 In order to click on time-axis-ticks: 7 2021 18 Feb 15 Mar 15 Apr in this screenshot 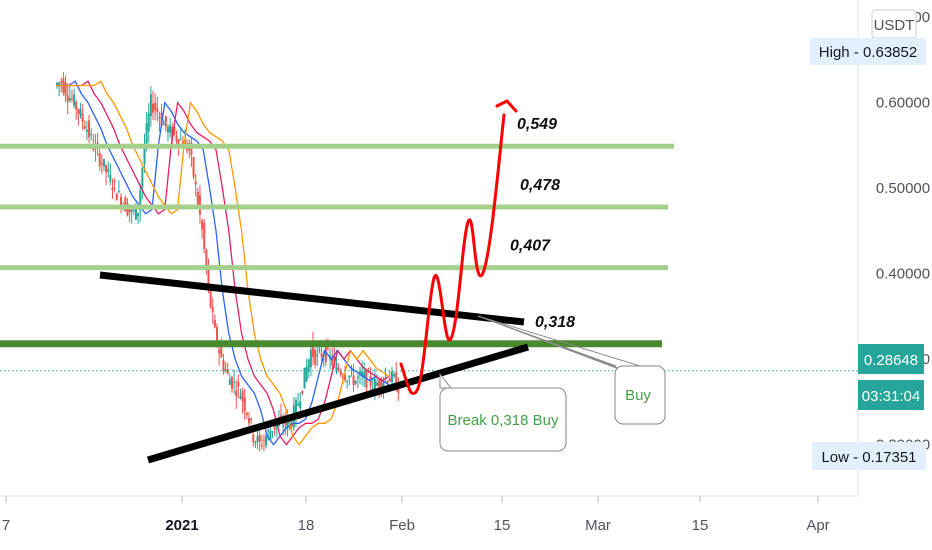, I will do `click(416, 515)`.